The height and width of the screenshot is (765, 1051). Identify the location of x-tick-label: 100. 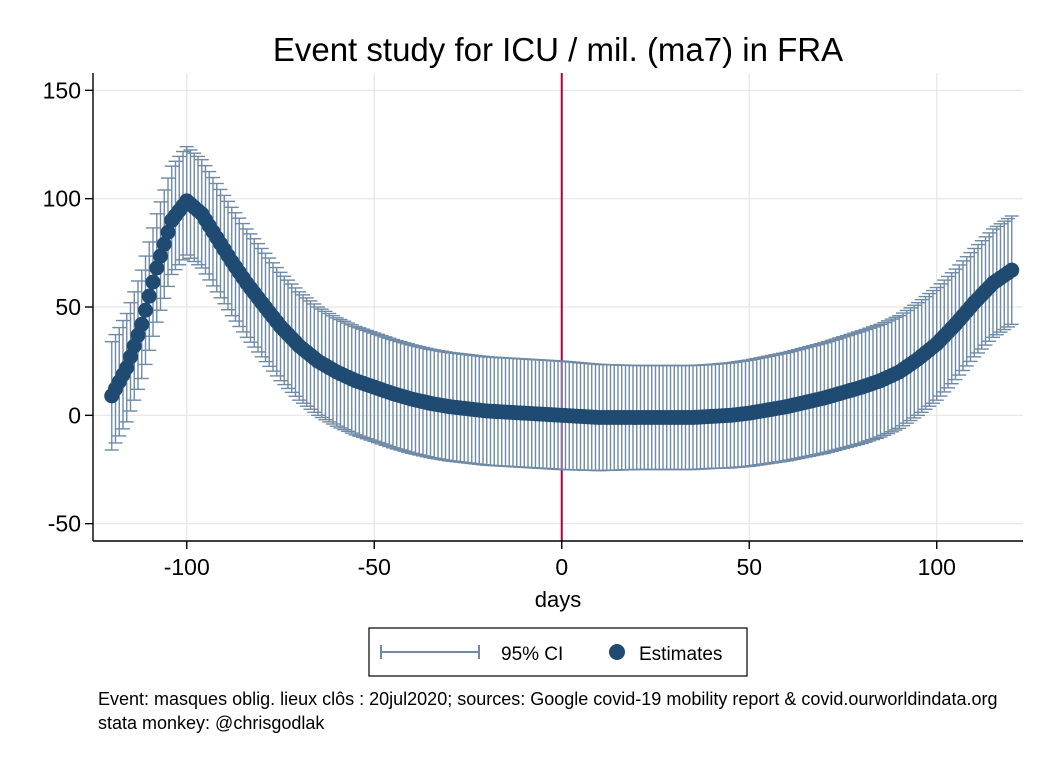
(937, 567).